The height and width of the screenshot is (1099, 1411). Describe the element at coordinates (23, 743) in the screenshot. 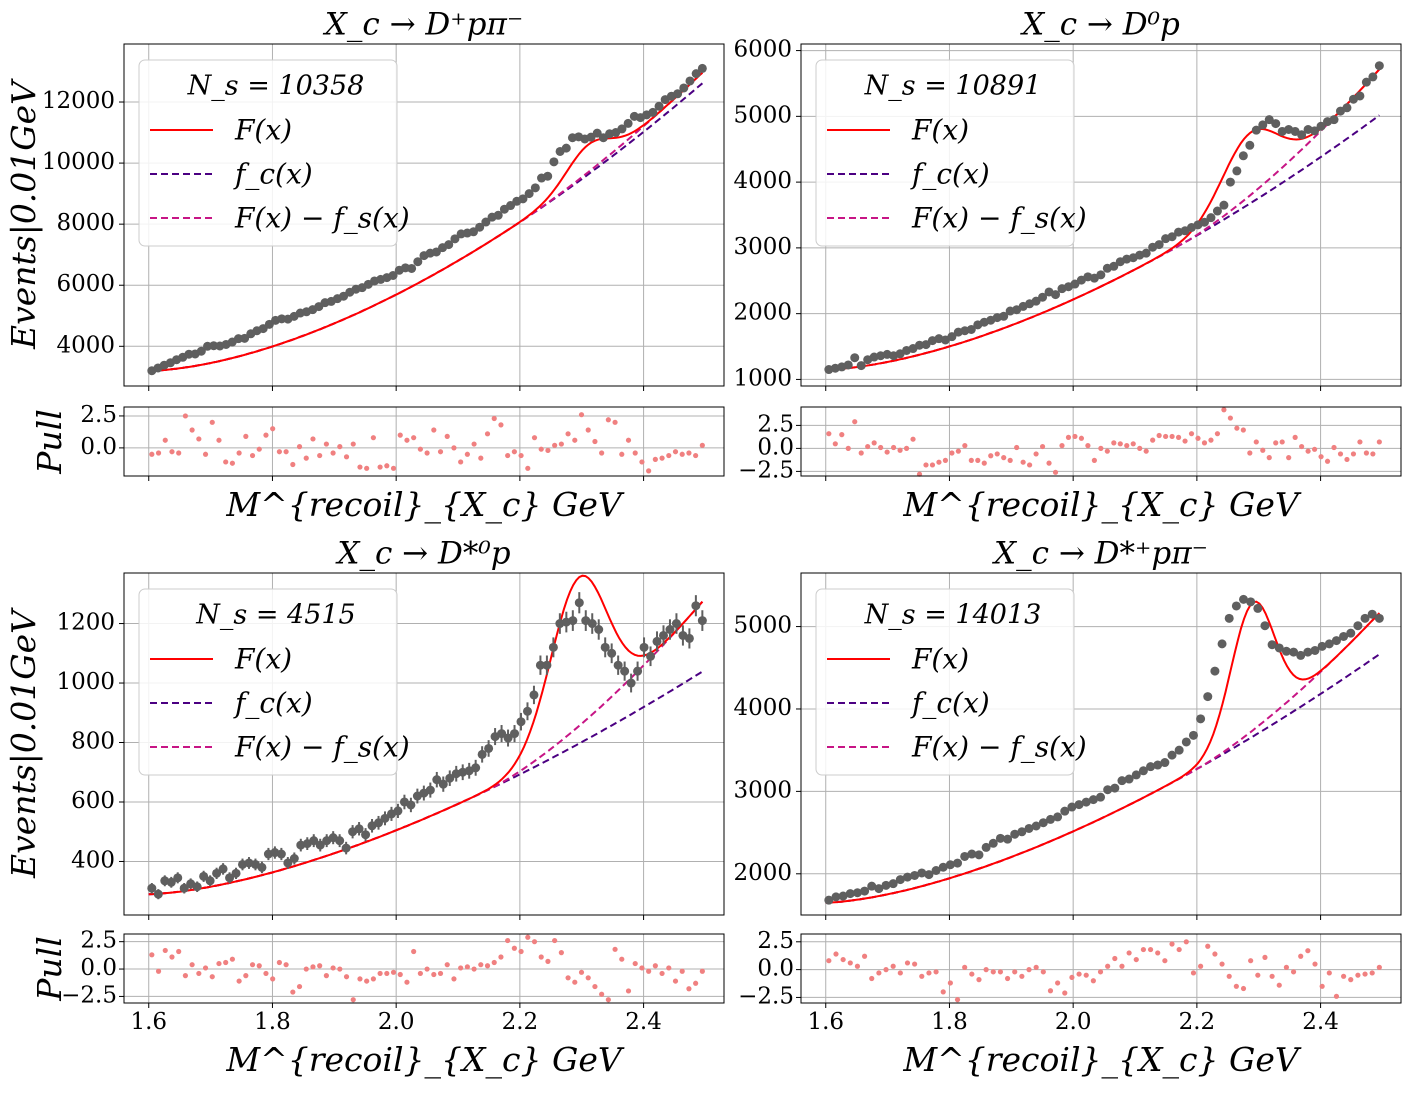

I see `y-axis-label: Events|0.01GeV` at that location.